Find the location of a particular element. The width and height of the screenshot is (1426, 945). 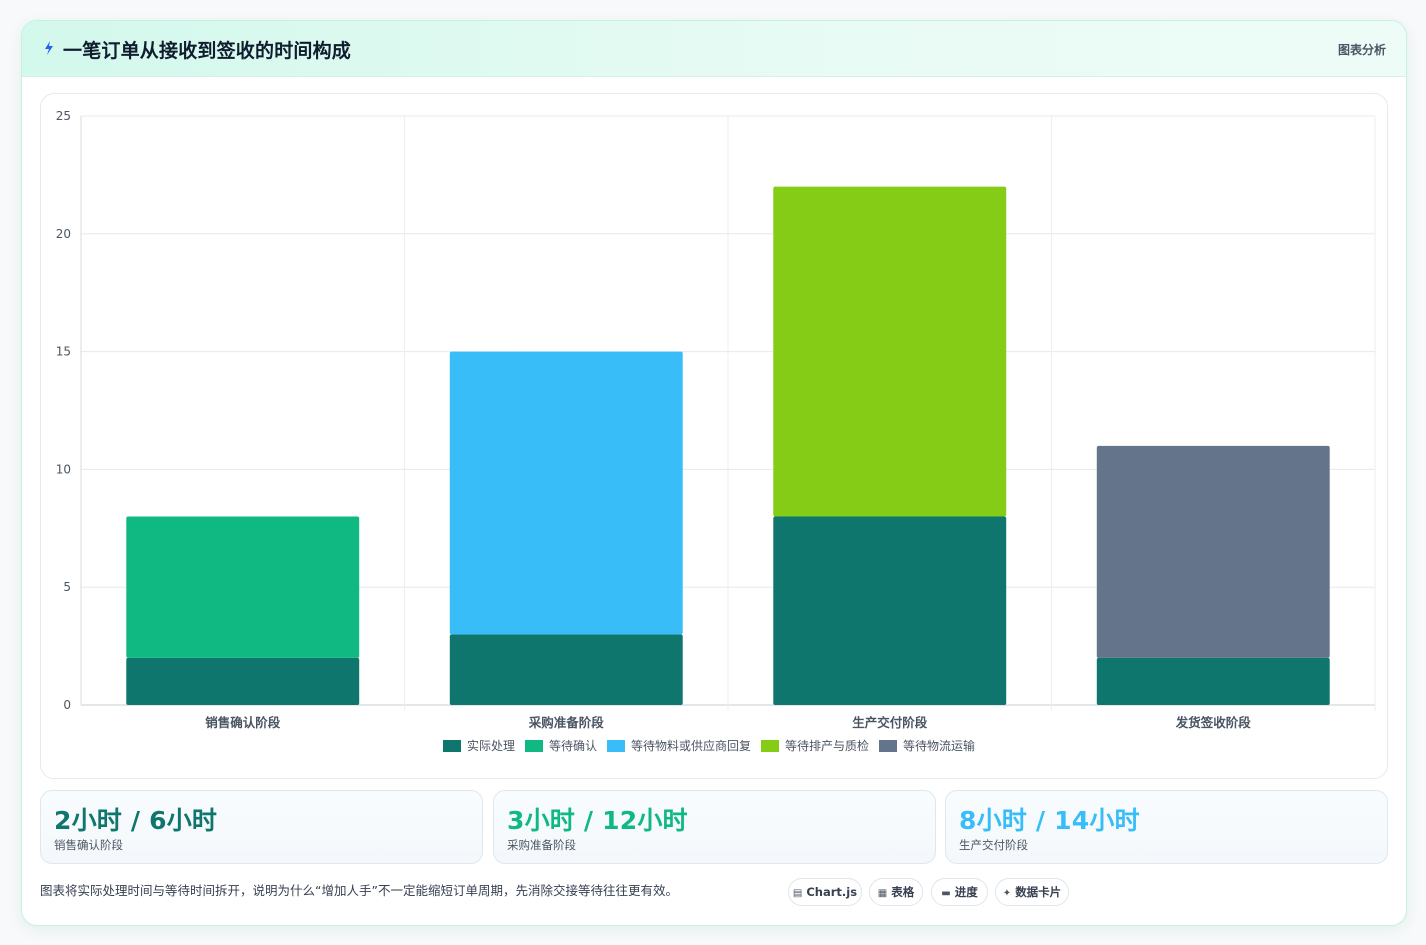

stat-label: 生产交付阶段 is located at coordinates (993, 845).